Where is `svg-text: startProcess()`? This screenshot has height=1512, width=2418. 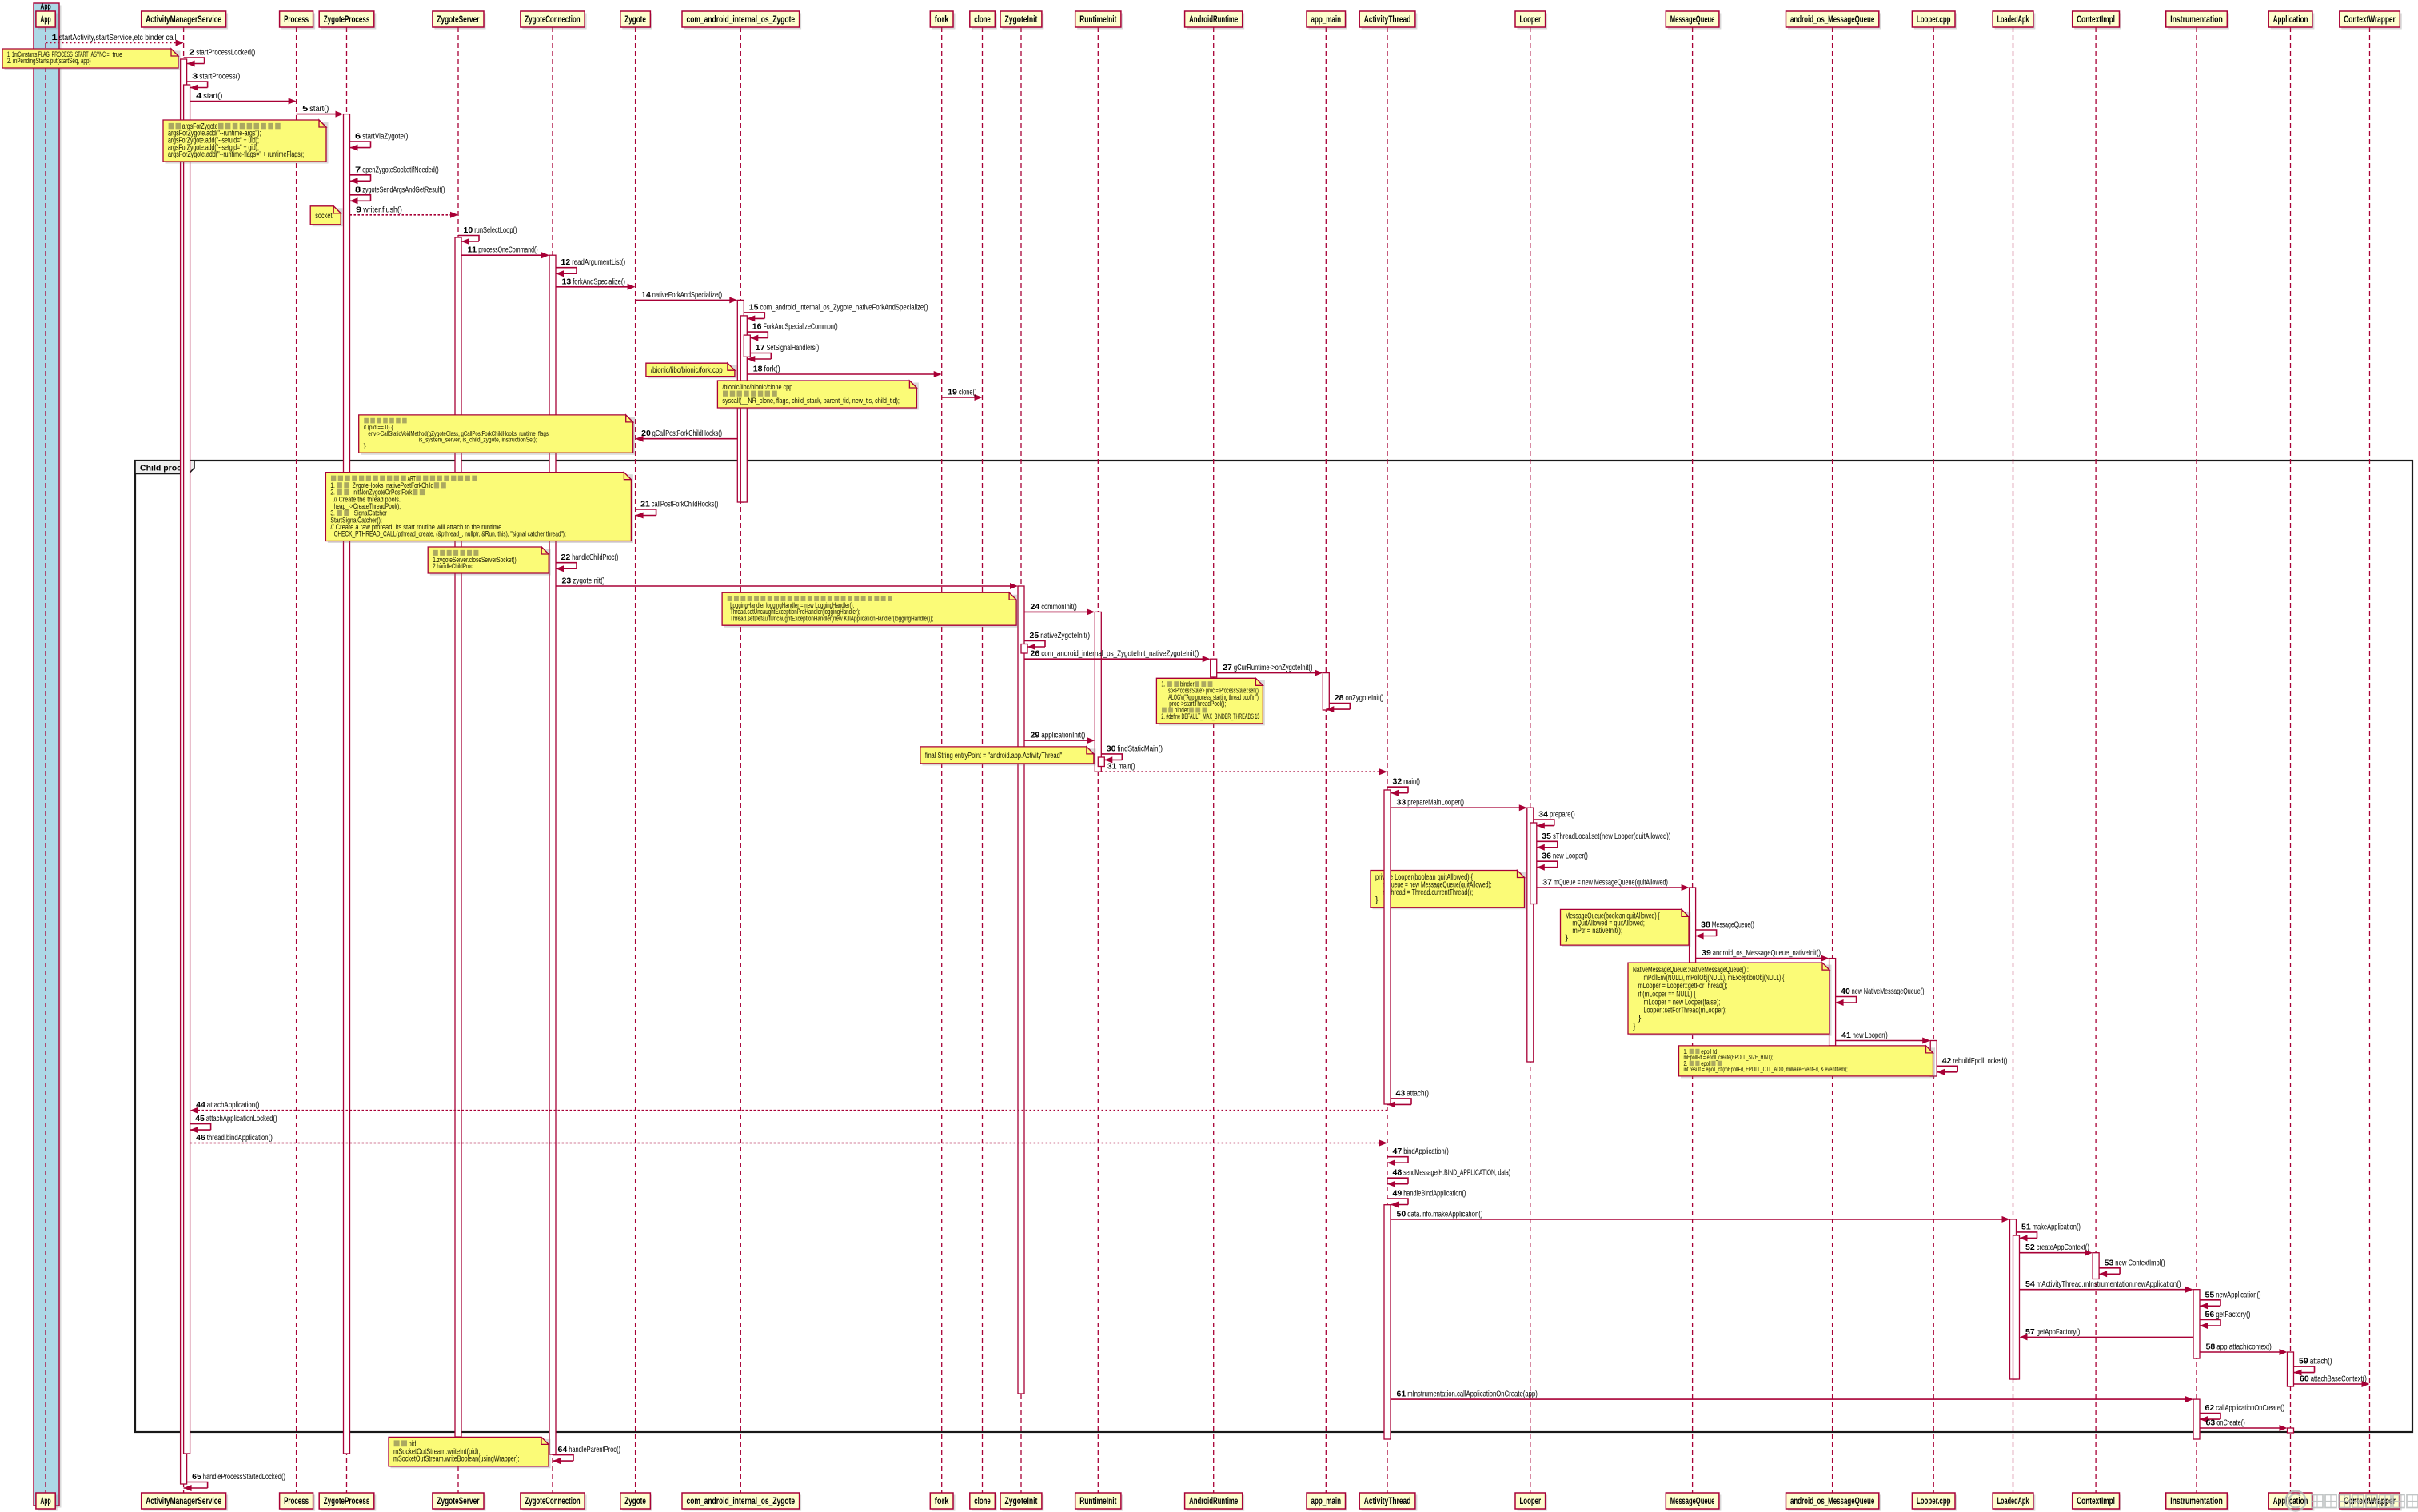 svg-text: startProcess() is located at coordinates (220, 77).